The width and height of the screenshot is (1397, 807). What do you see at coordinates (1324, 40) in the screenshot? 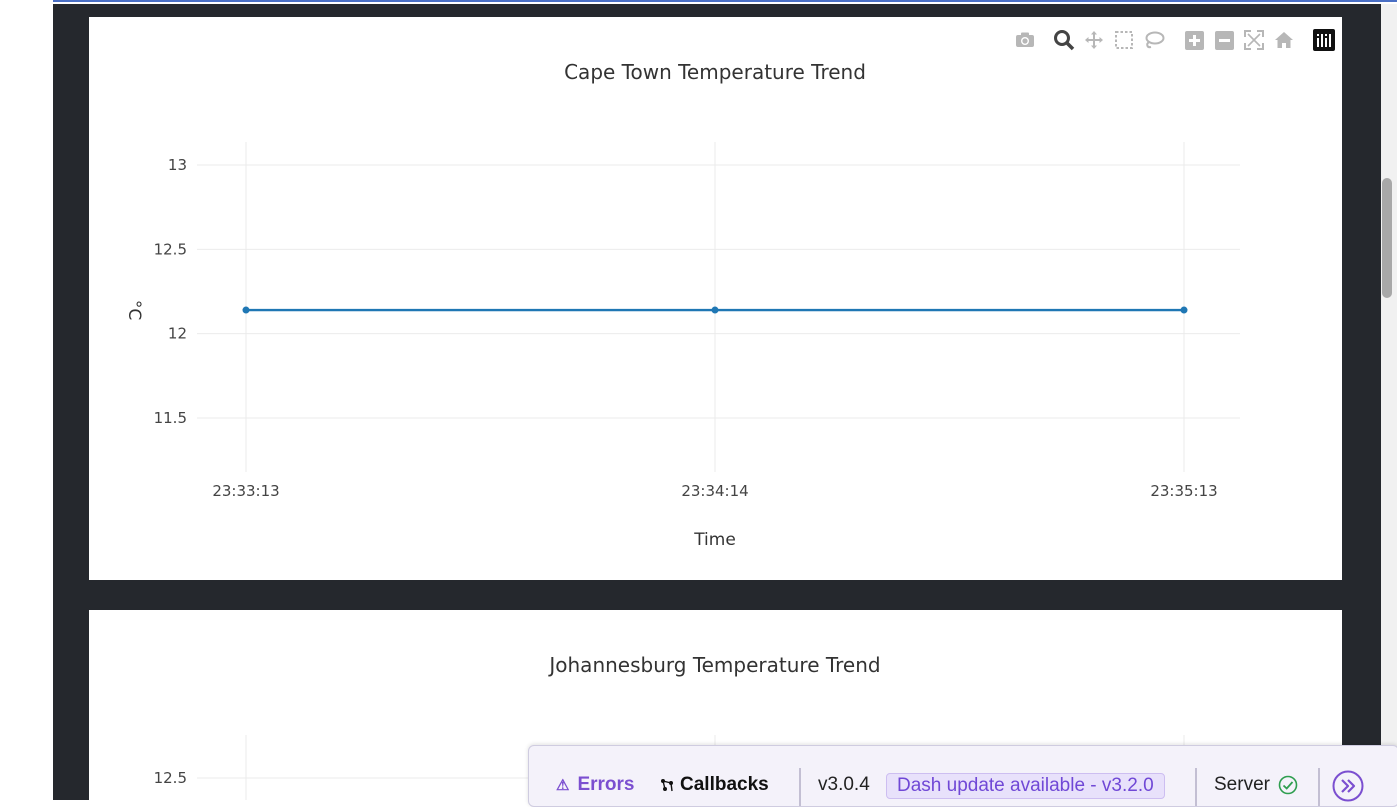
I see `plotly-logo-icon` at bounding box center [1324, 40].